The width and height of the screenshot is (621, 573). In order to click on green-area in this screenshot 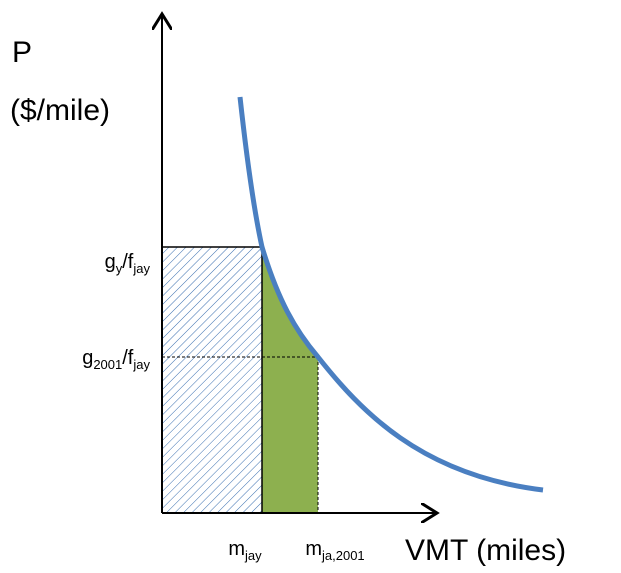, I will do `click(290, 380)`.